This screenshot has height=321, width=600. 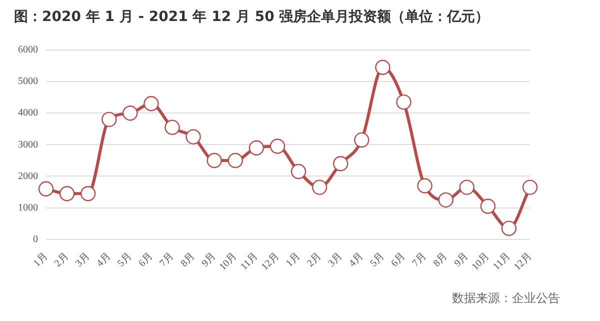 I want to click on y-tick-label: 3000, so click(x=28, y=144).